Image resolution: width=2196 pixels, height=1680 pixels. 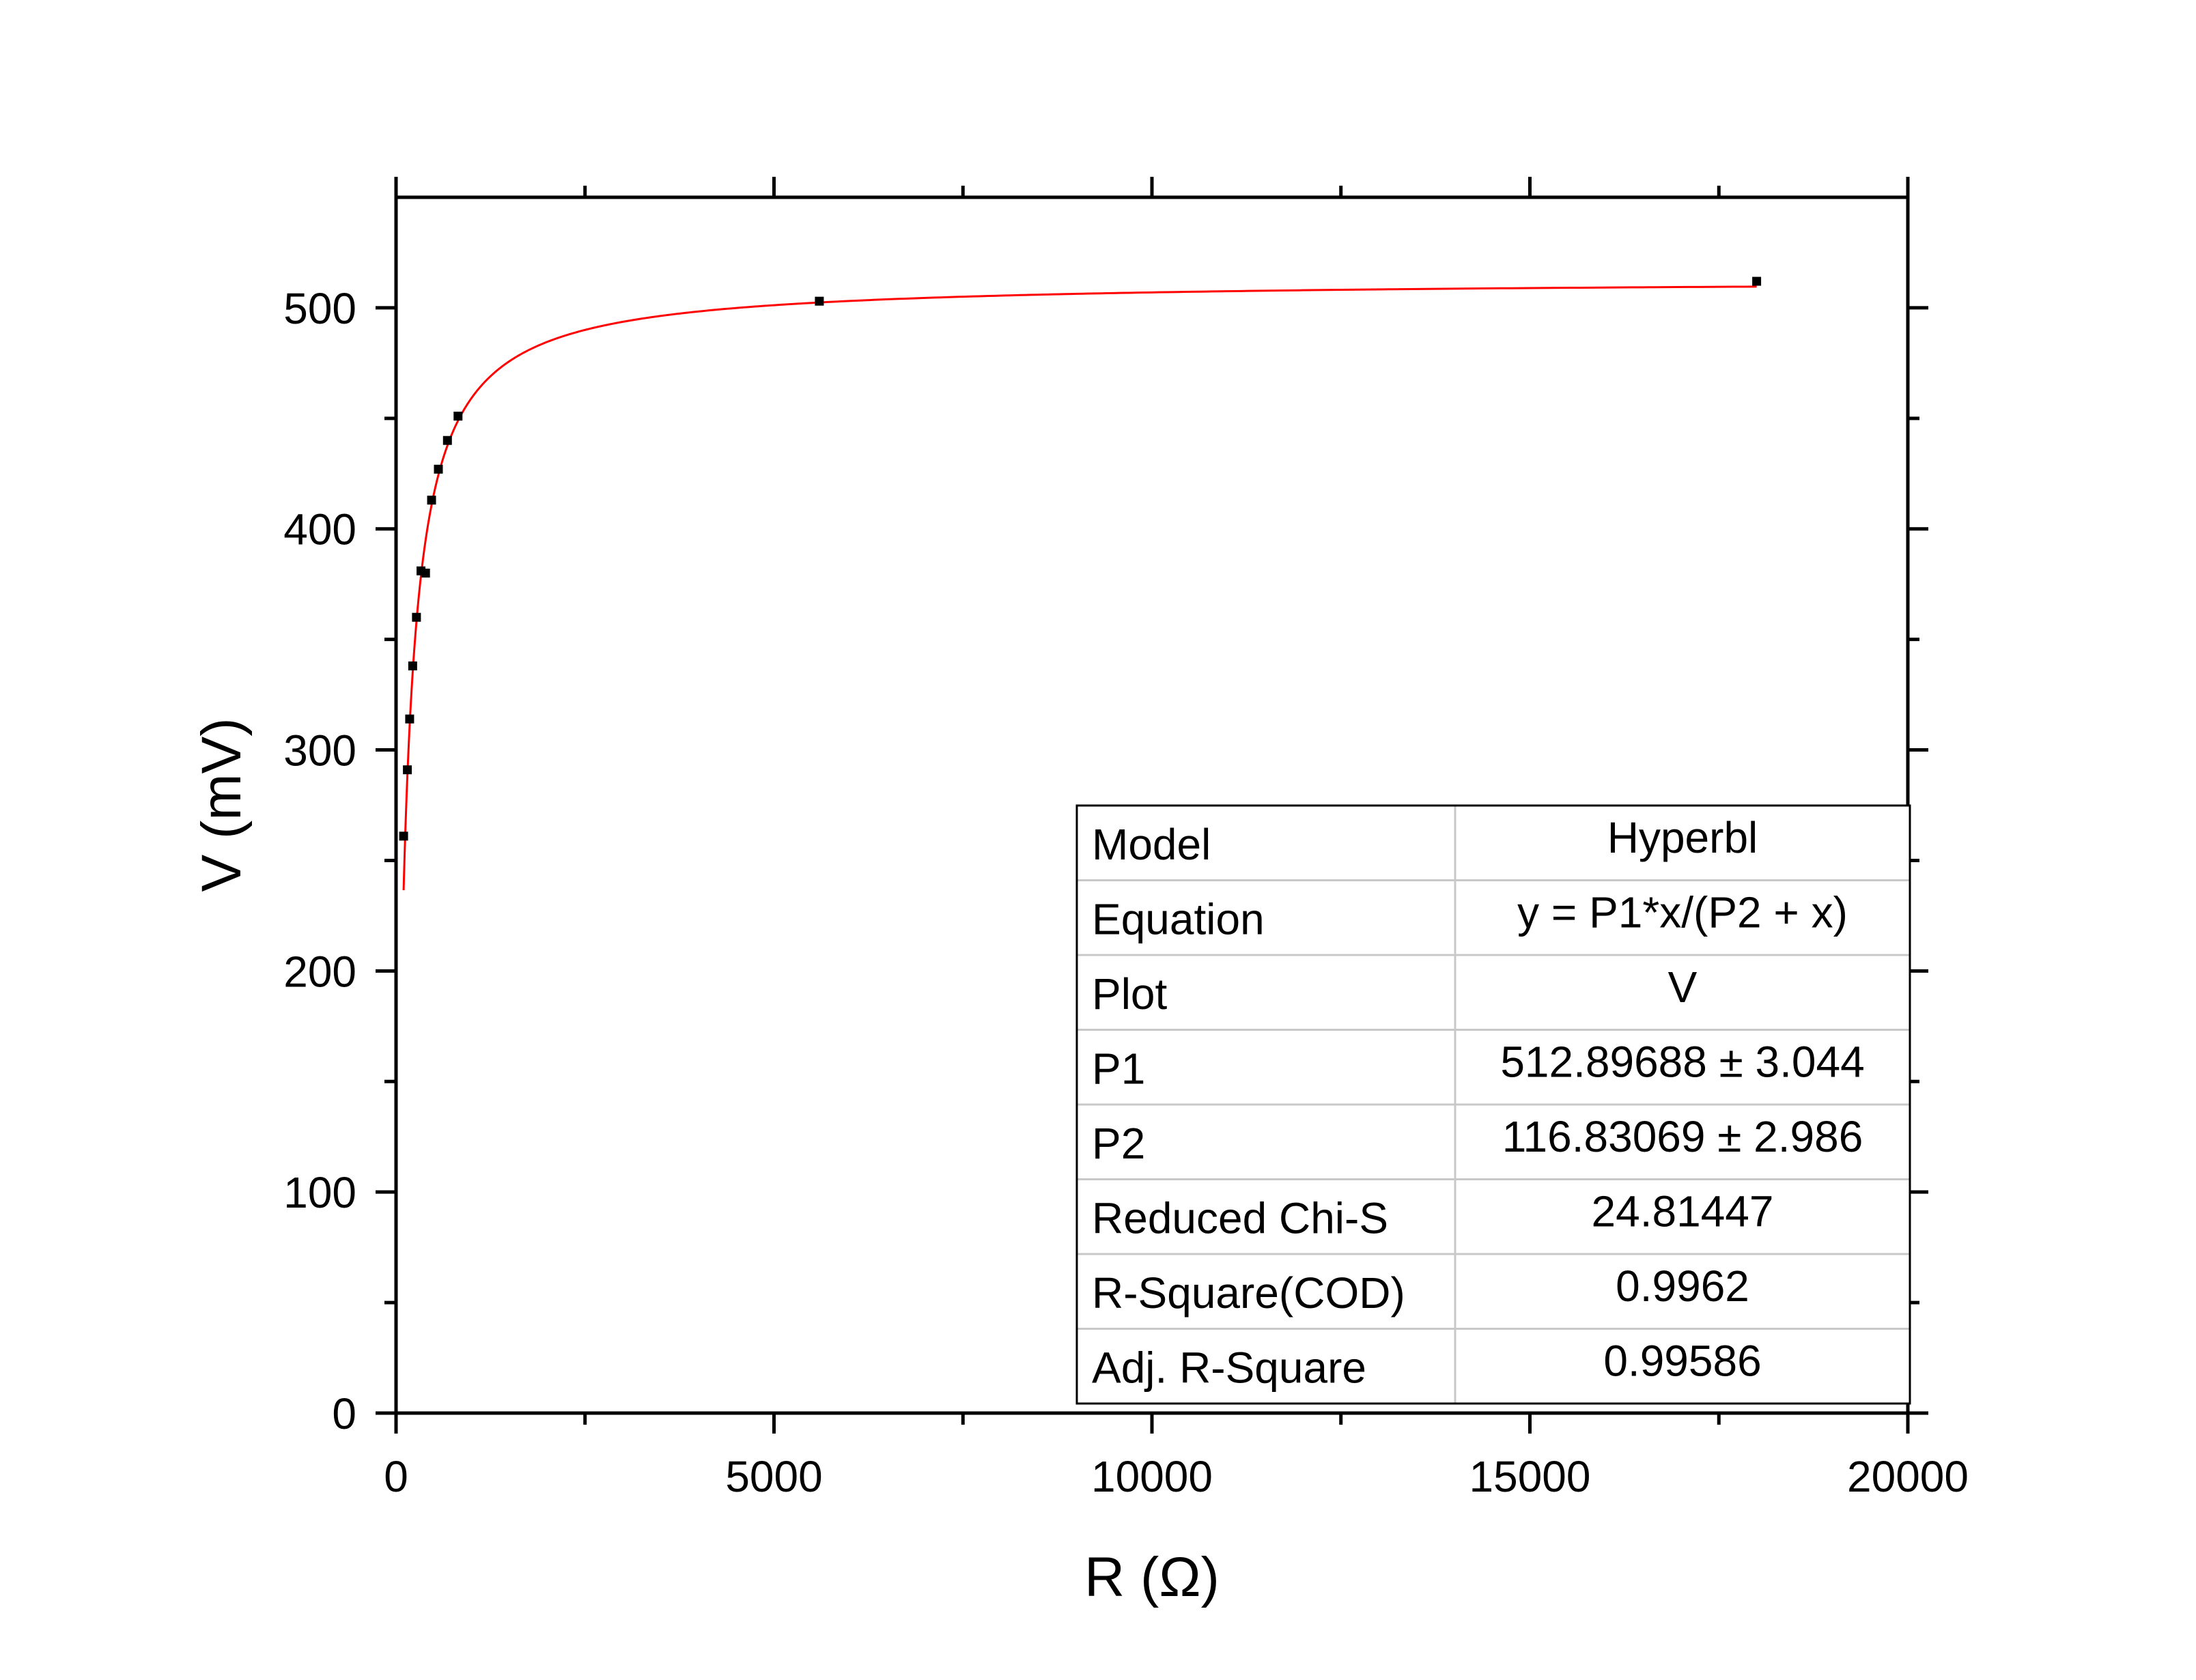 I want to click on x-tick-label: 15000, so click(x=1530, y=1476).